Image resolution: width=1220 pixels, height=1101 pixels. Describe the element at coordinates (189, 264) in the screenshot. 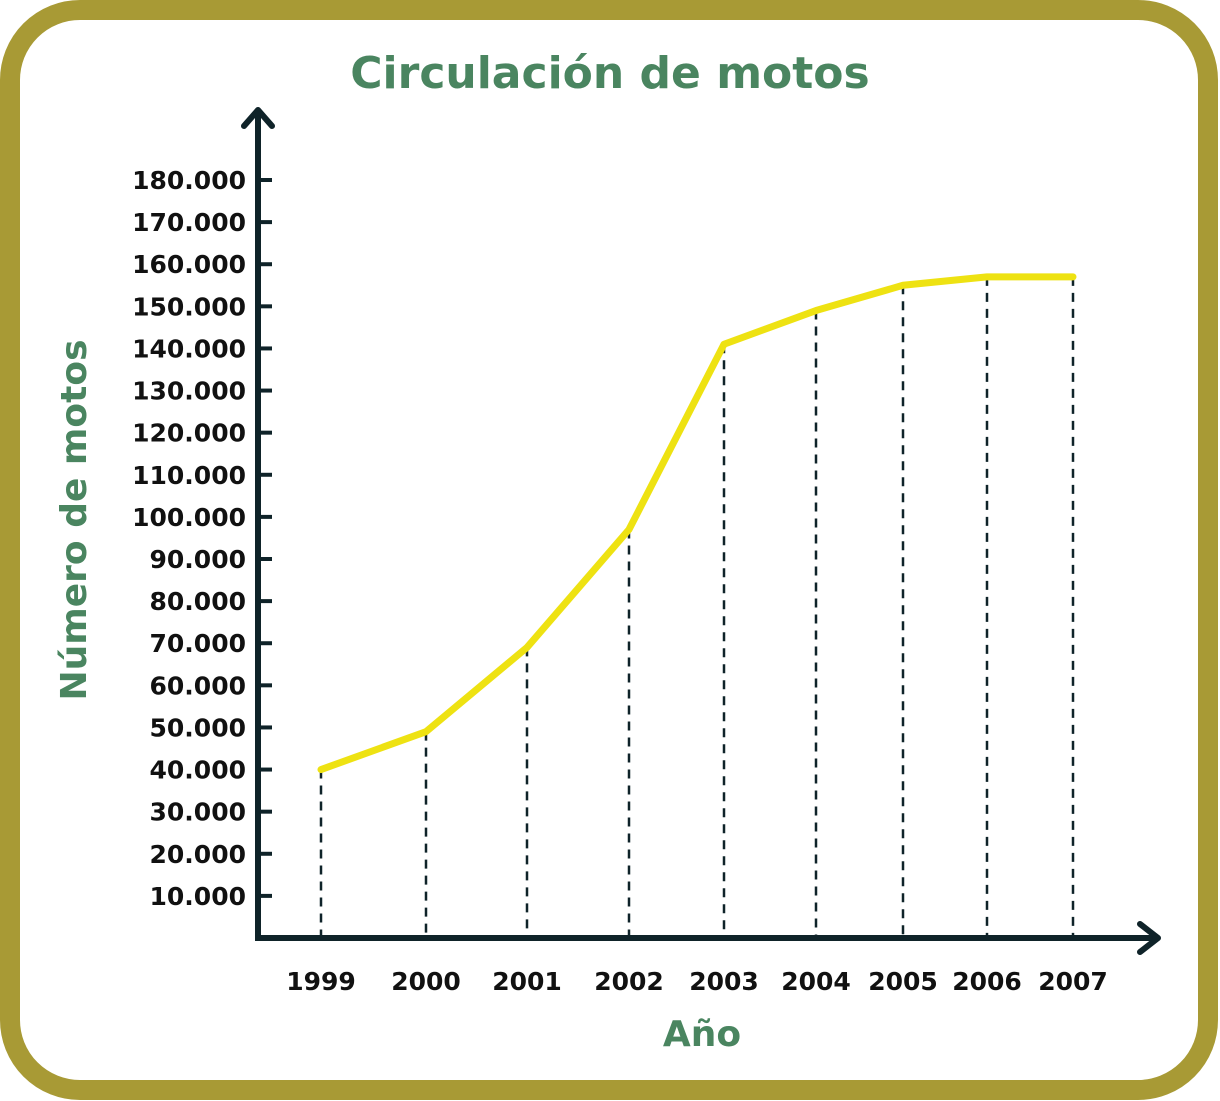

I see `y-tick-label: 160.000` at that location.